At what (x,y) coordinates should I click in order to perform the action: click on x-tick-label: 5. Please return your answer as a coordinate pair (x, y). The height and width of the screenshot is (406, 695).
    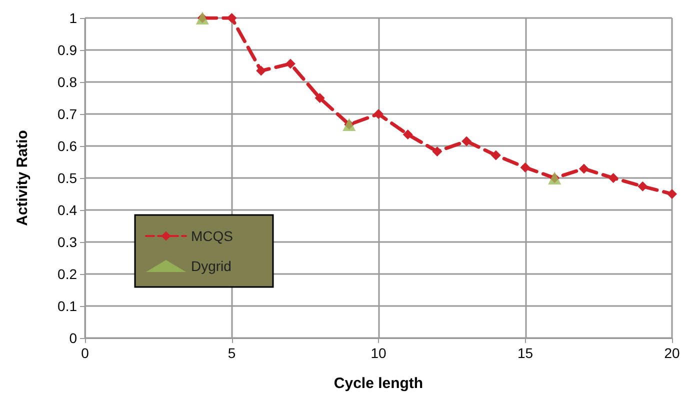
    Looking at the image, I should click on (232, 353).